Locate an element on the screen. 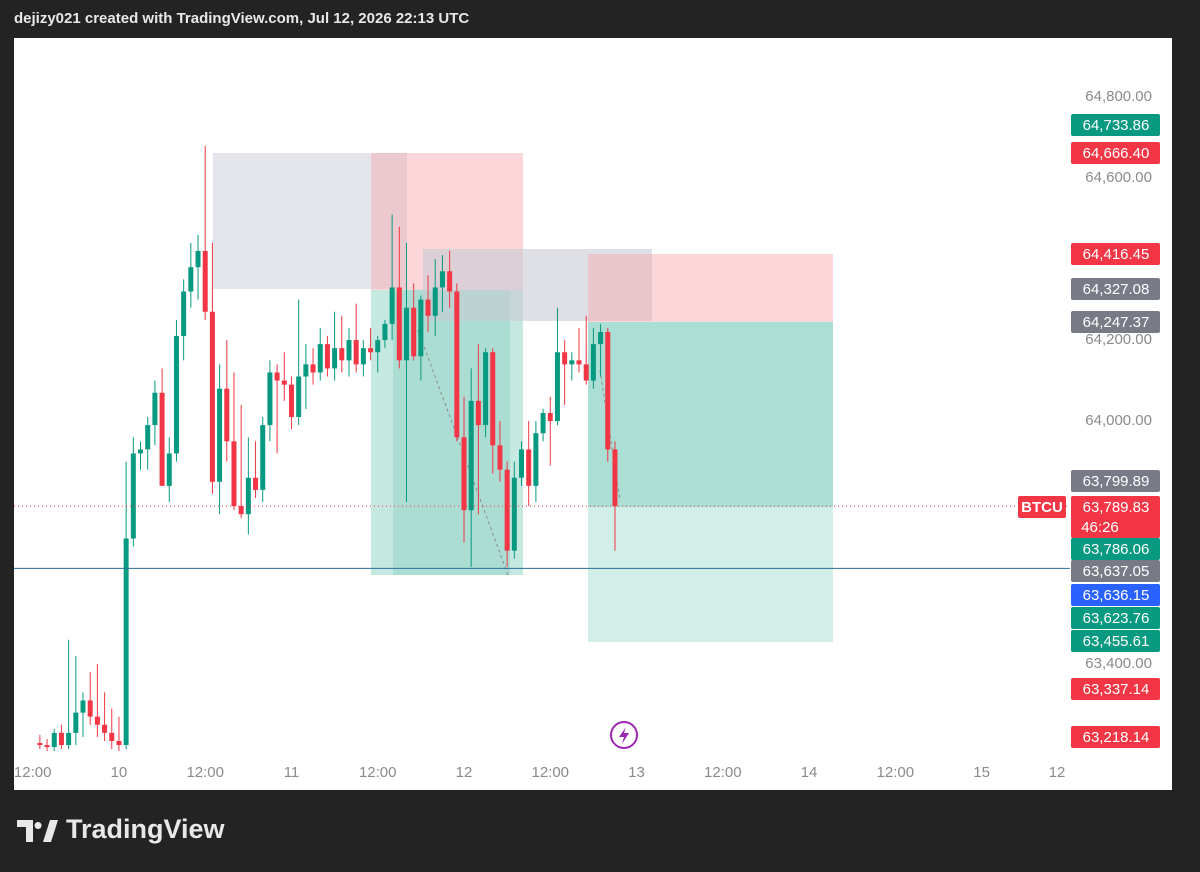  price-label: 63,786.06 is located at coordinates (1116, 549).